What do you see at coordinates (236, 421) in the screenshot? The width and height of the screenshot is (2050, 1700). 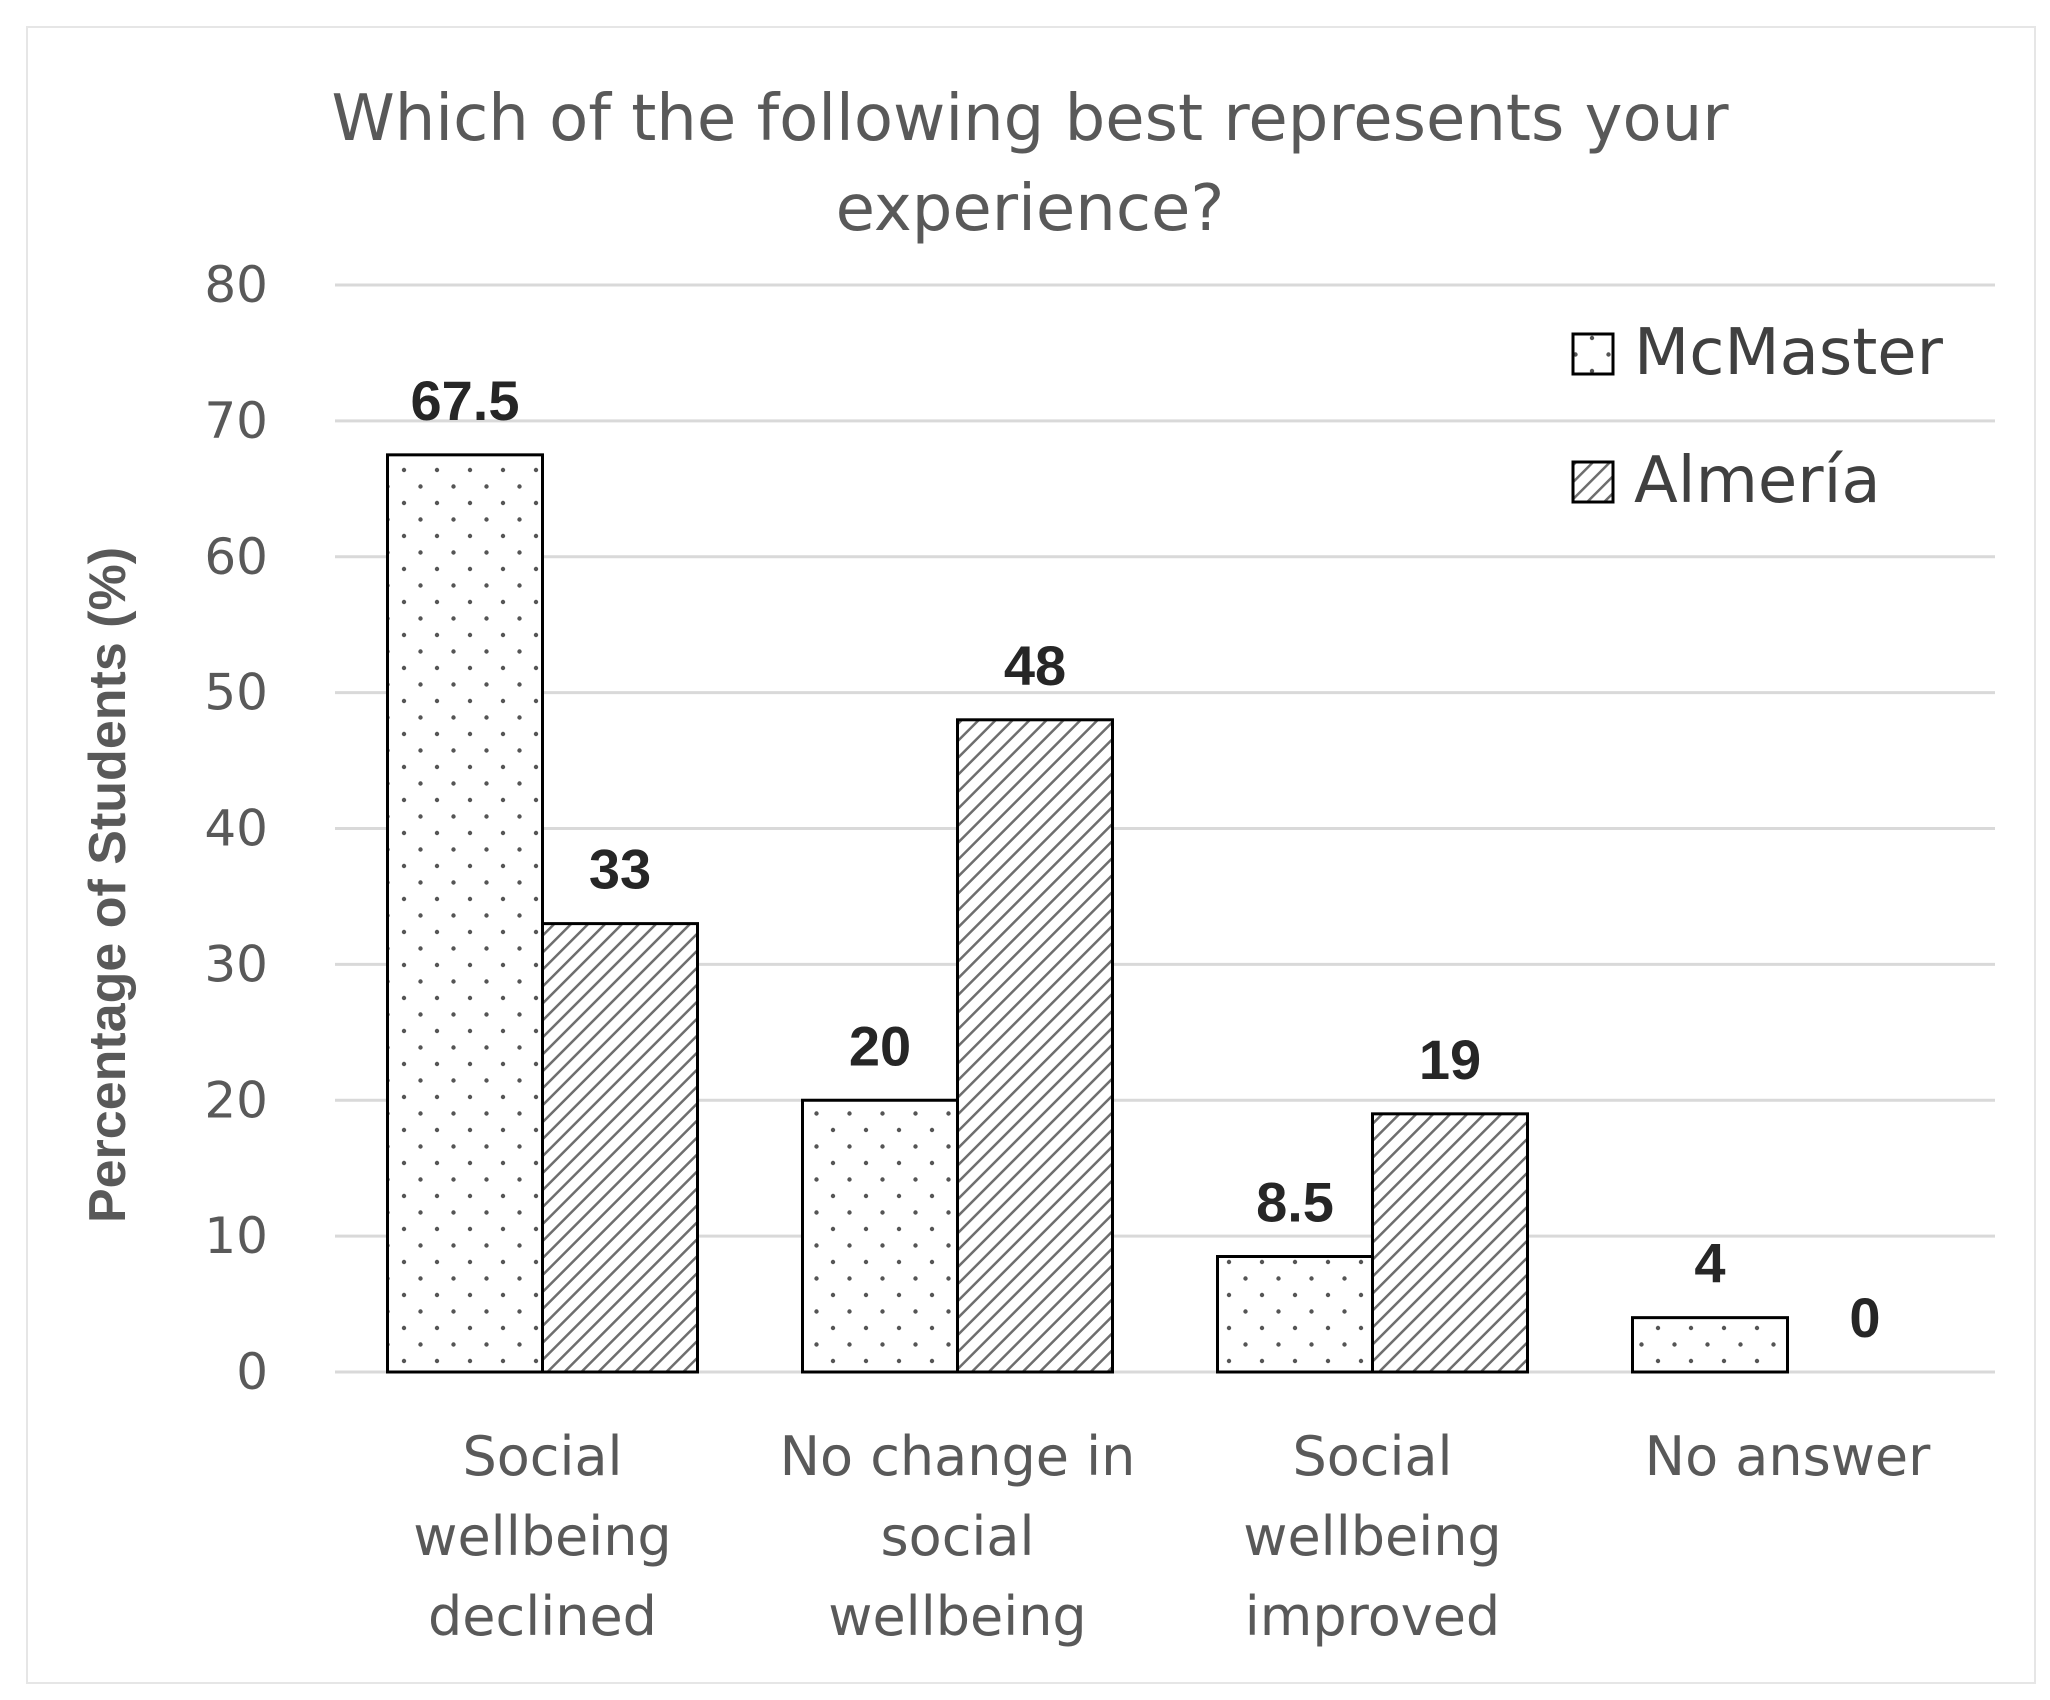 I see `y-tick-label: 70` at bounding box center [236, 421].